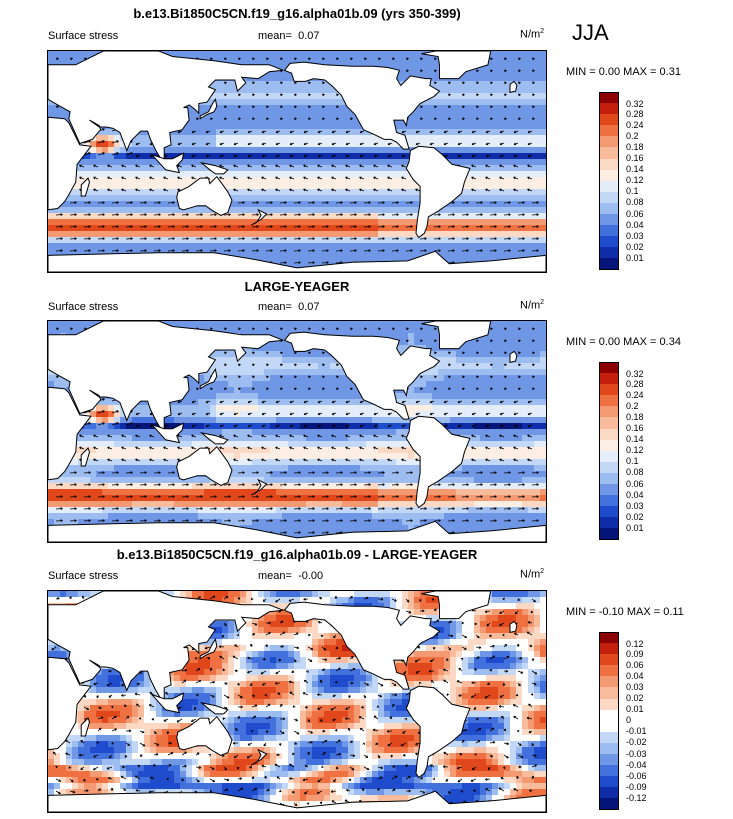  What do you see at coordinates (635, 394) in the screenshot?
I see `colorbar-tick-label: 0.24` at bounding box center [635, 394].